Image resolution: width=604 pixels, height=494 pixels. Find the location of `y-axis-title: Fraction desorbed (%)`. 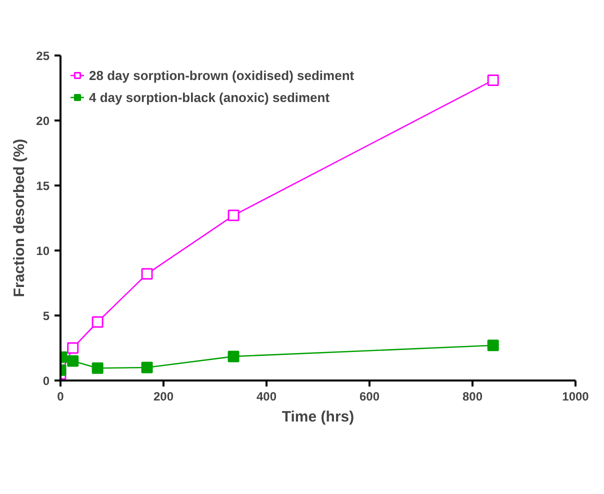

y-axis-title: Fraction desorbed (%) is located at coordinates (19, 218).